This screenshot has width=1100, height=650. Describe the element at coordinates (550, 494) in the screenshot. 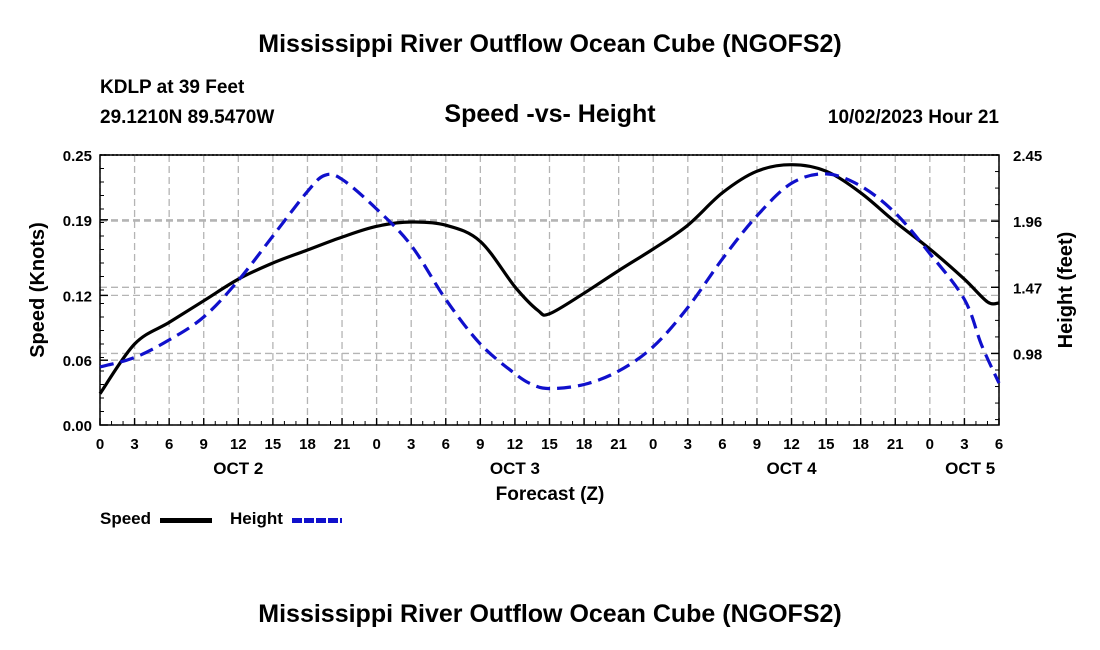

I see `x-axis-title: Forecast (Z)` at that location.